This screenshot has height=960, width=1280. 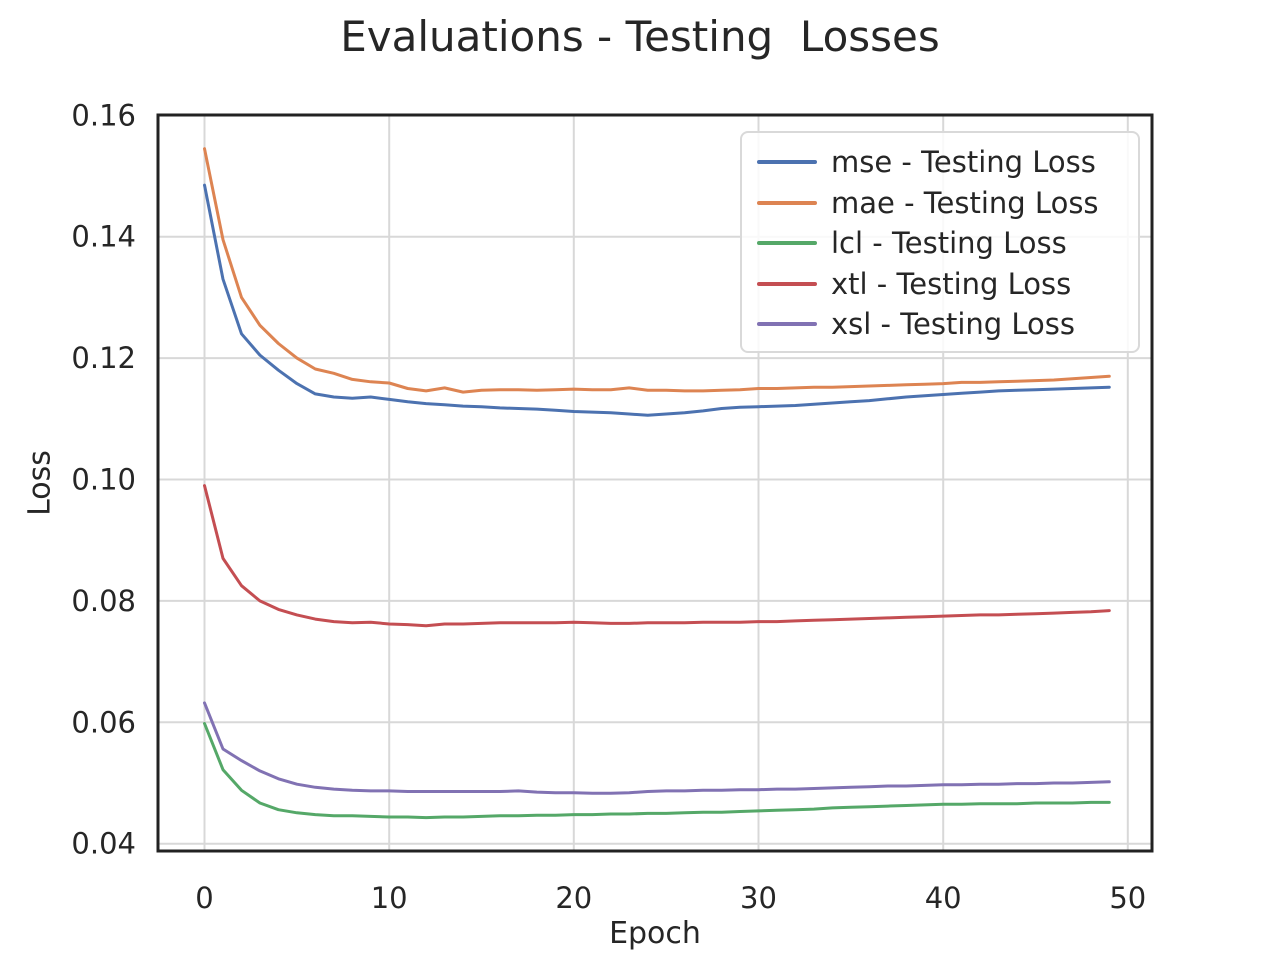 What do you see at coordinates (389, 898) in the screenshot?
I see `x-tick-label: 10` at bounding box center [389, 898].